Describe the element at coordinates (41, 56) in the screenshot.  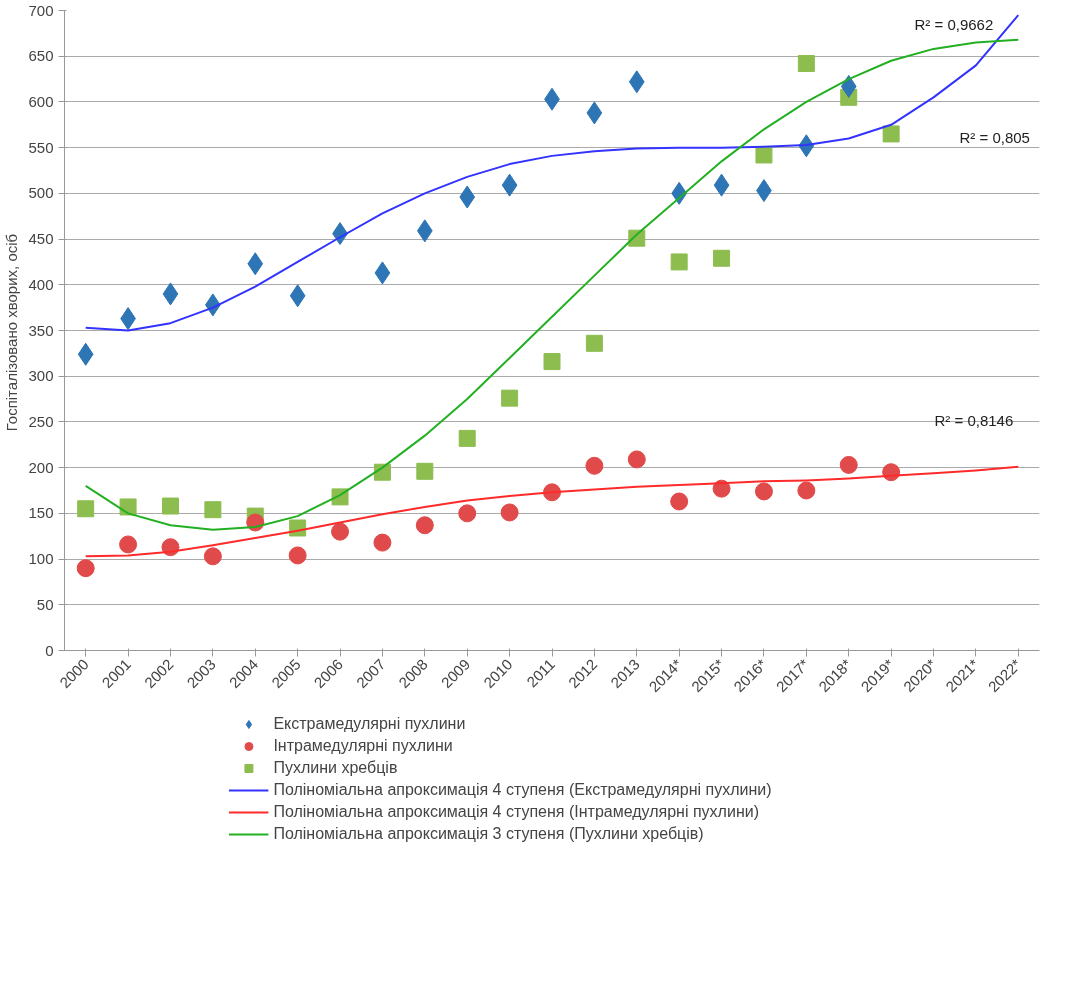
I see `y-tick-label: 650` at that location.